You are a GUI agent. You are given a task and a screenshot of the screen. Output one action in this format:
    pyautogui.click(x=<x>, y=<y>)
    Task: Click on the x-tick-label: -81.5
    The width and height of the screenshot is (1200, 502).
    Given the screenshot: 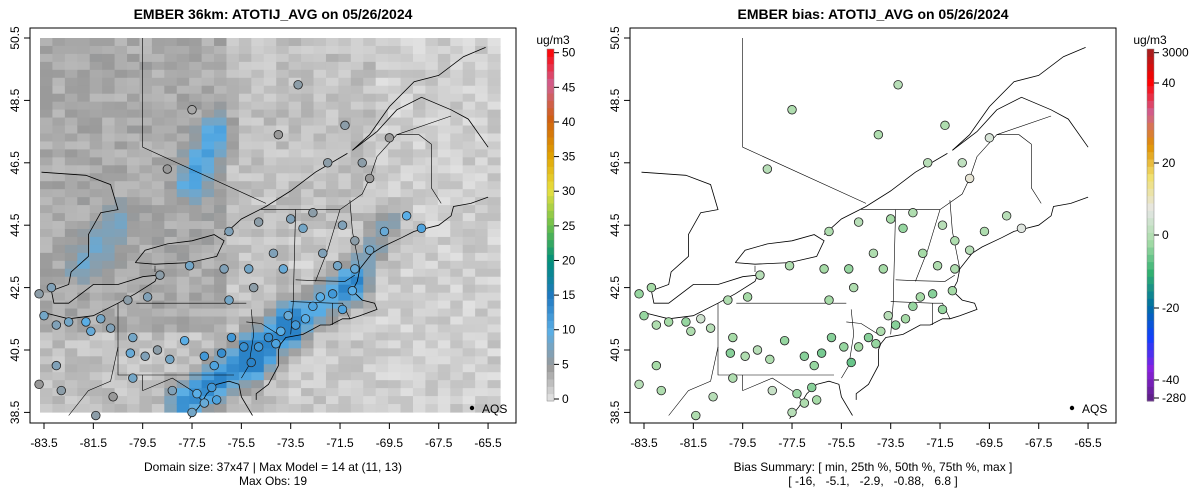 What is the action you would take?
    pyautogui.click(x=694, y=443)
    